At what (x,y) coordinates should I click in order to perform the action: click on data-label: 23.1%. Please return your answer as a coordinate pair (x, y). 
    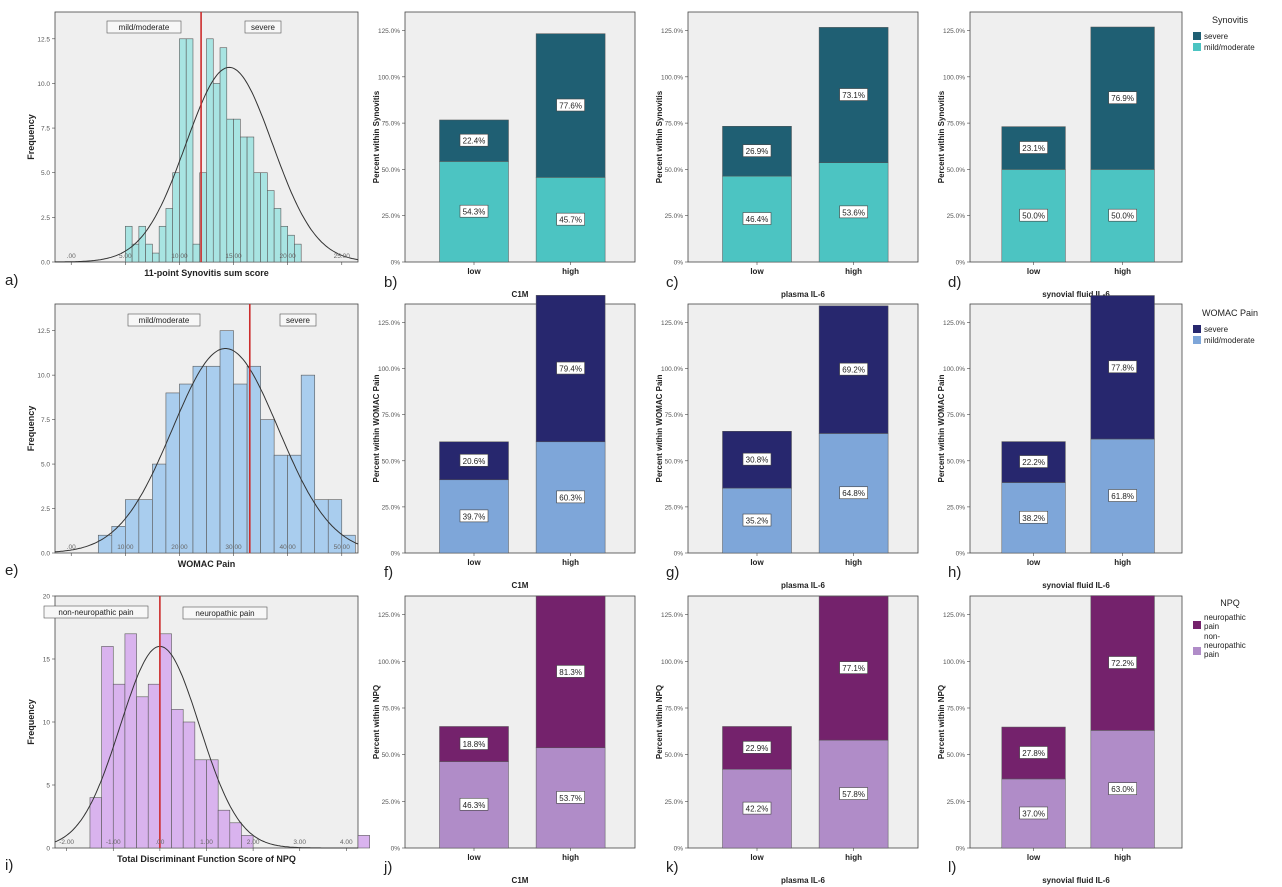
    Looking at the image, I should click on (1033, 148).